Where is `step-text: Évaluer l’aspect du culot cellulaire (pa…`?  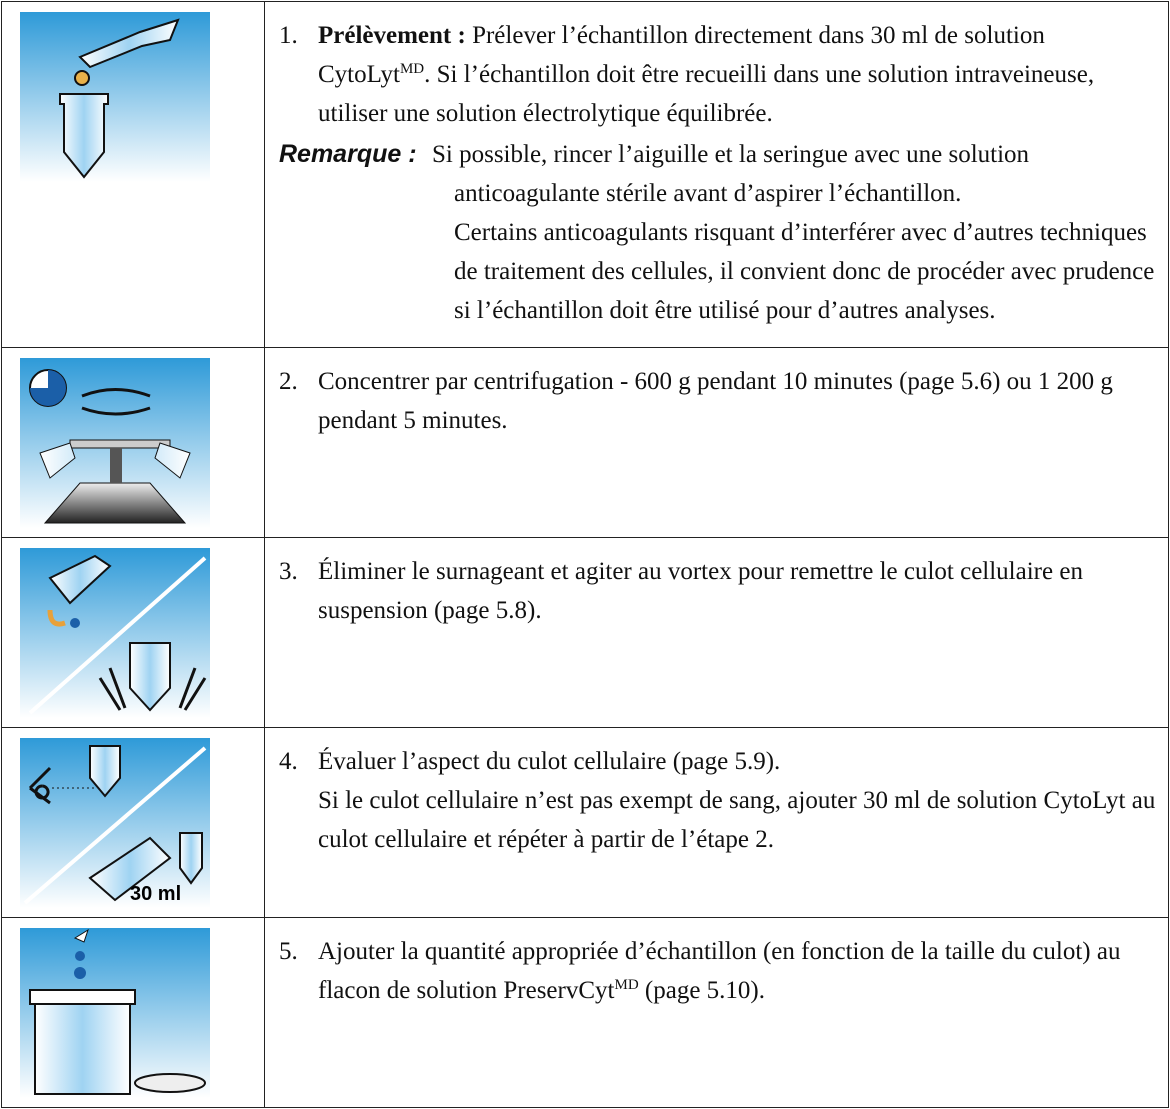 step-text: Évaluer l’aspect du culot cellulaire (pa… is located at coordinates (549, 761).